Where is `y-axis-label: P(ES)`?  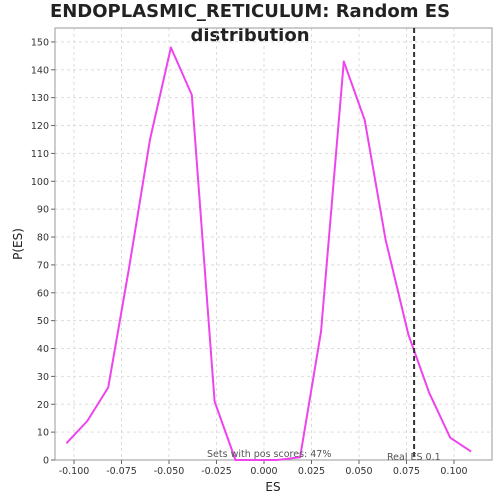
y-axis-label: P(ES) is located at coordinates (18, 244).